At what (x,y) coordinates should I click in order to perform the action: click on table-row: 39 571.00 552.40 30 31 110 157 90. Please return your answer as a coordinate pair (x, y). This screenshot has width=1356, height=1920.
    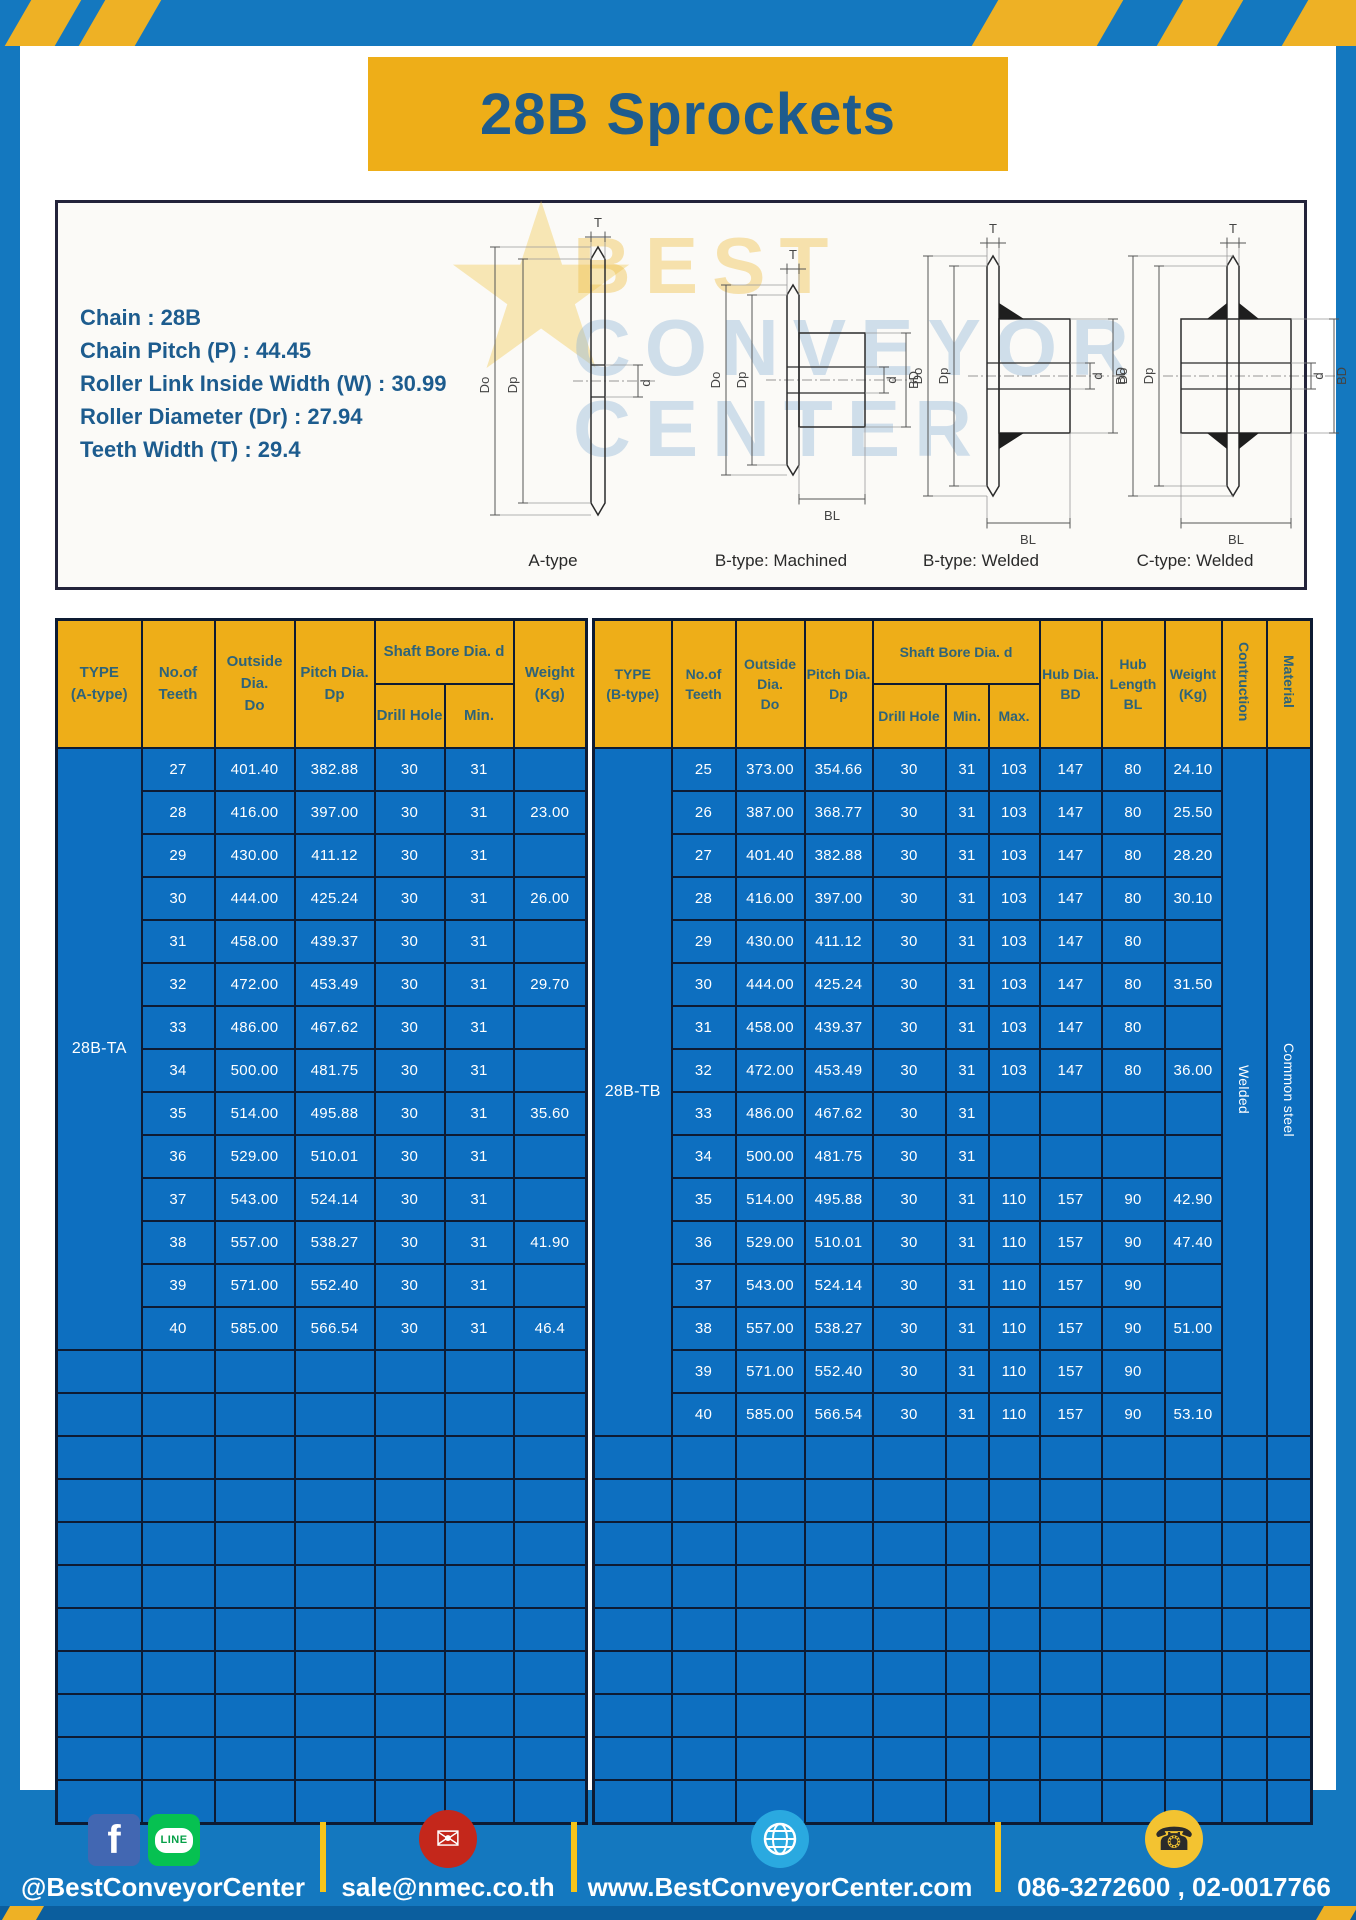
    Looking at the image, I should click on (953, 1371).